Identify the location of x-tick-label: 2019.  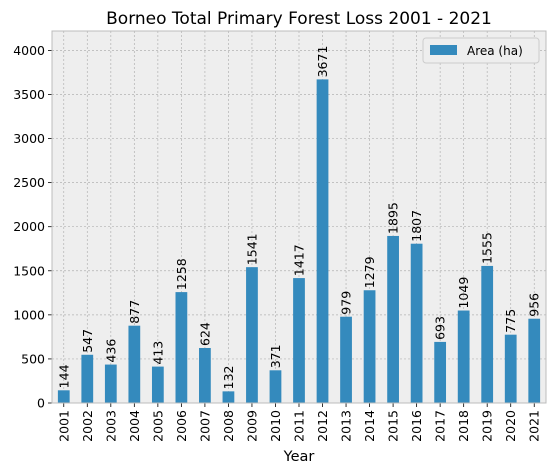
(487, 426).